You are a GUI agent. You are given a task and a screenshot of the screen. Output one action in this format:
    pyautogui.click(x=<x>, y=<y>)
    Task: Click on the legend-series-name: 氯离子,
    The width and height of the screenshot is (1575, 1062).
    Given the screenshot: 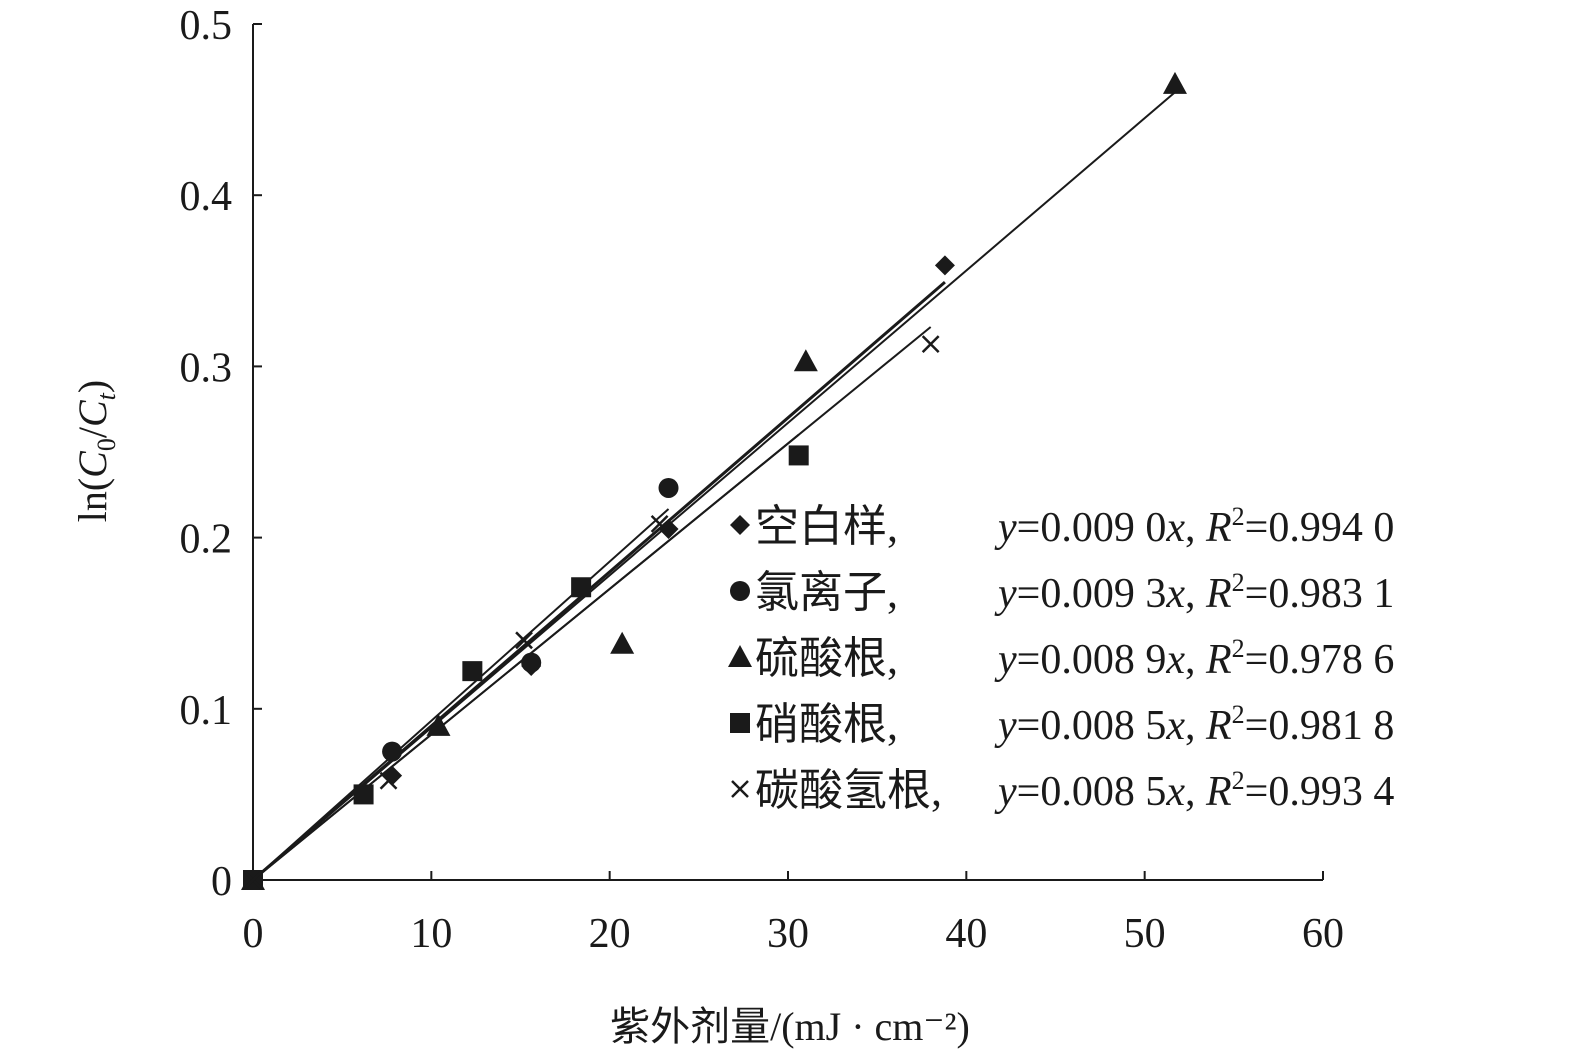 What is the action you would take?
    pyautogui.click(x=826, y=592)
    